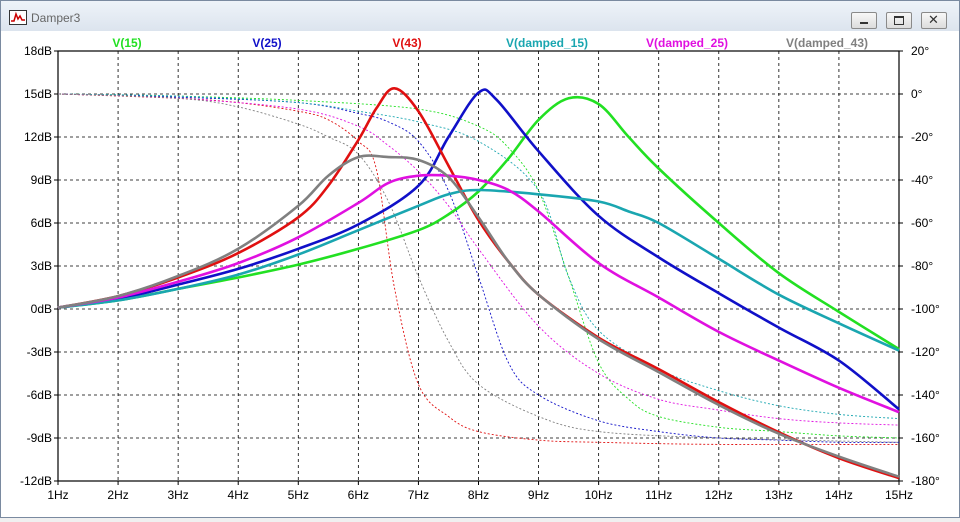  Describe the element at coordinates (57, 495) in the screenshot. I see `x-tick-label: 1Hz` at that location.